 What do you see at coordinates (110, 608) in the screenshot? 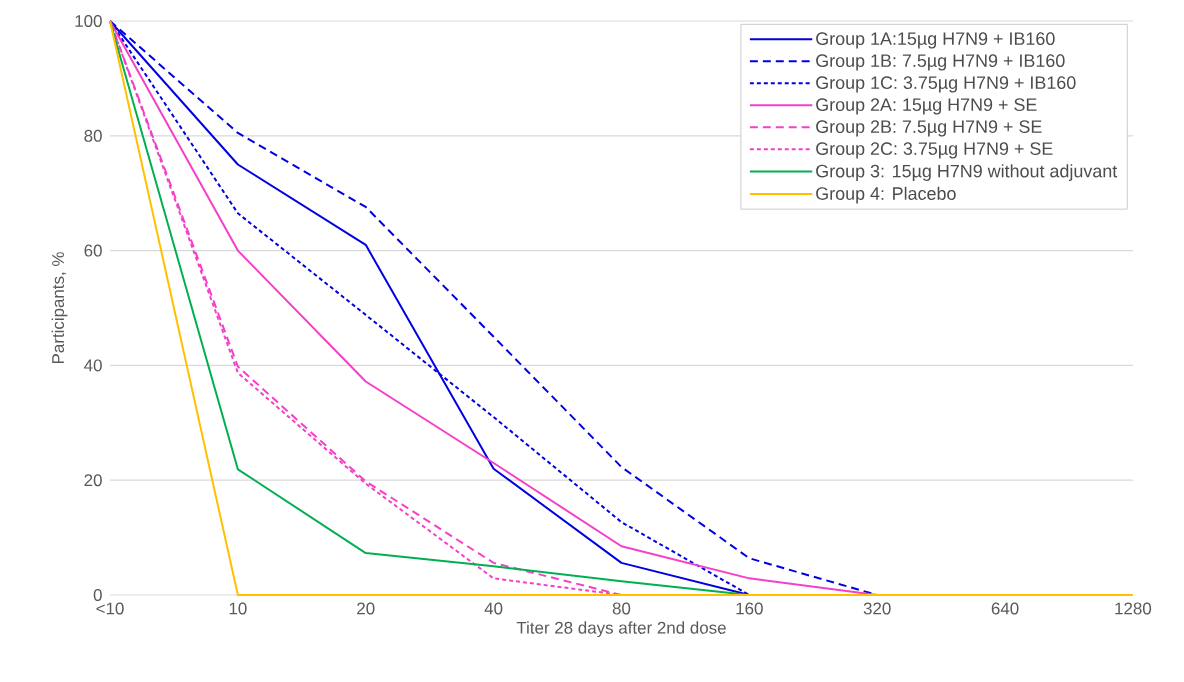
I see `x-tick-label: <10` at bounding box center [110, 608].